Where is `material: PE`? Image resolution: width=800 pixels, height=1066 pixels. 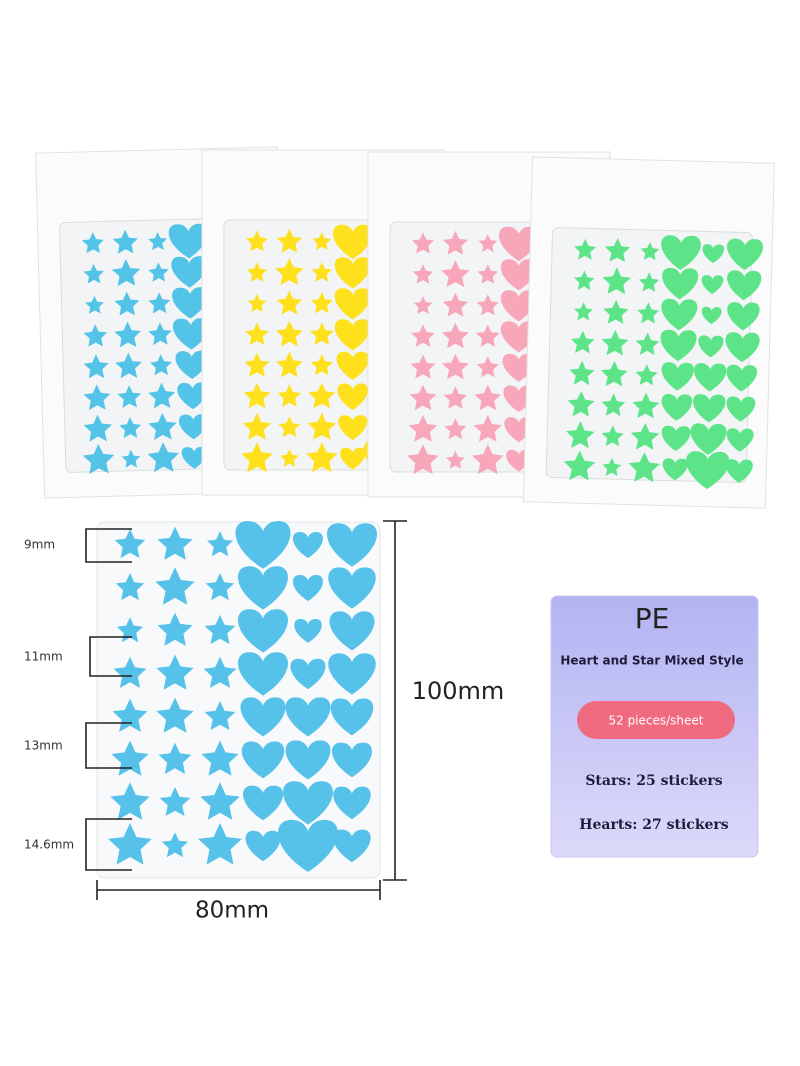
material: PE is located at coordinates (652, 618).